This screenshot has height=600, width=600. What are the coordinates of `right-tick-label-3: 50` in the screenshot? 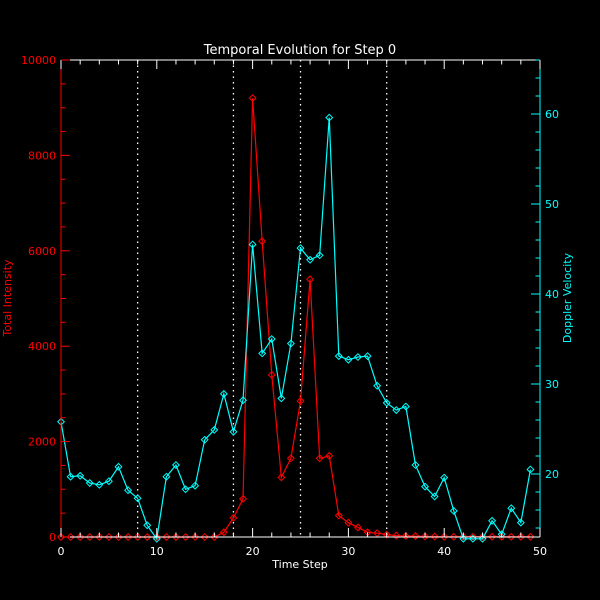 It's located at (552, 204).